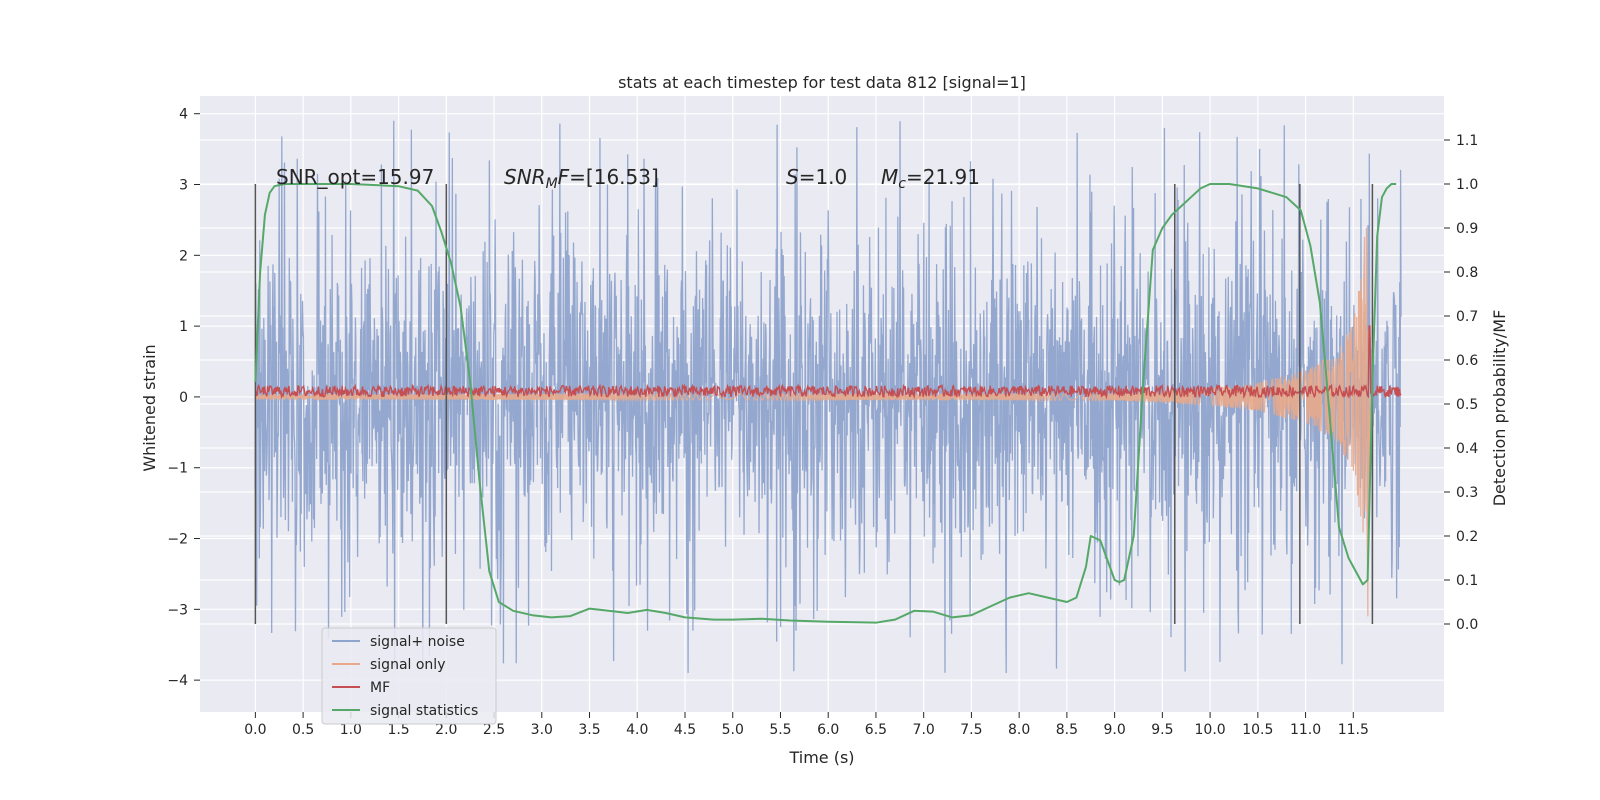 This screenshot has height=800, width=1600. I want to click on y-tick-label: −2, so click(177, 540).